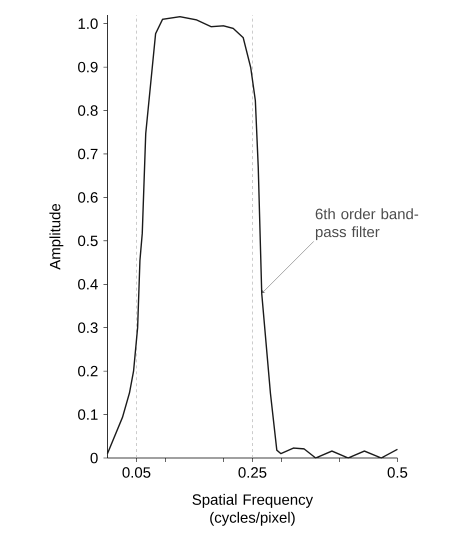 The image size is (475, 543). What do you see at coordinates (252, 510) in the screenshot?
I see `x-axis-title: Spatial Frequency (cycles/pixel)` at bounding box center [252, 510].